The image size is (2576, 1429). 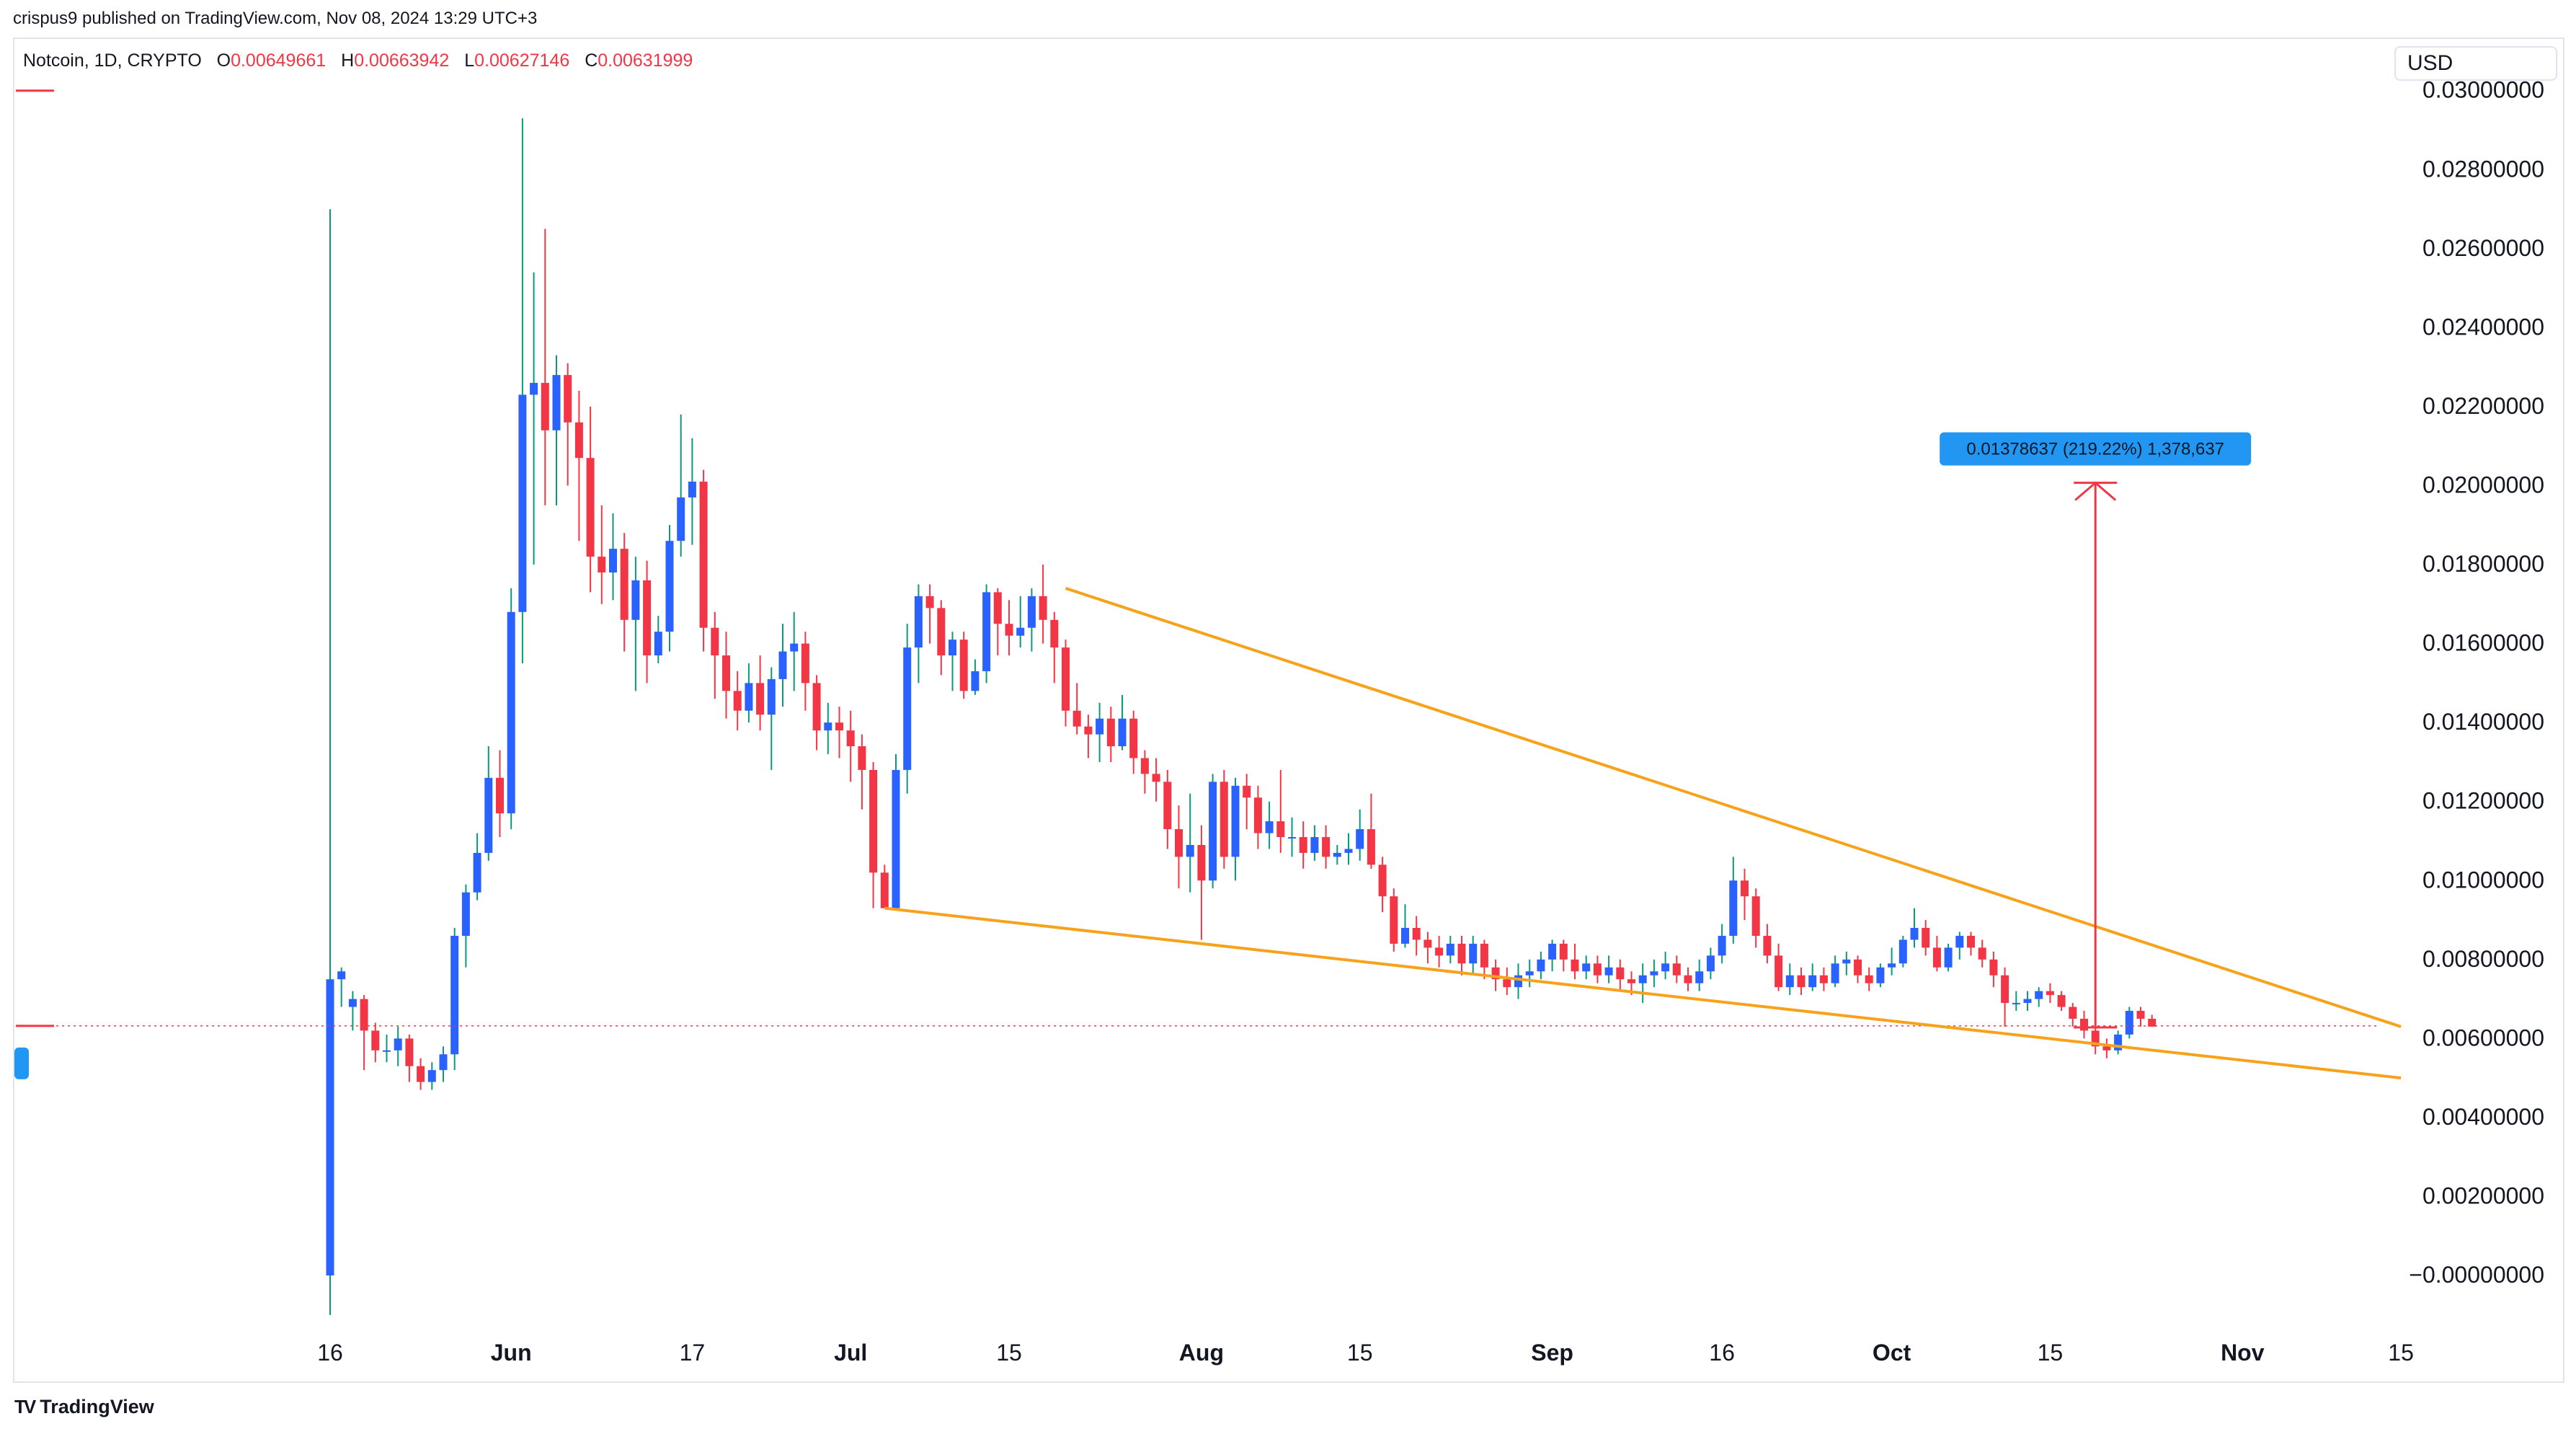 I want to click on currency-selector: USD, so click(x=2475, y=64).